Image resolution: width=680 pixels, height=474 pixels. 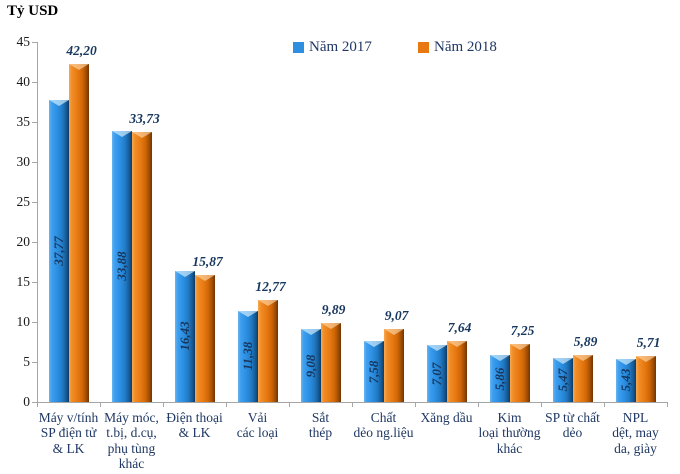 I want to click on y-tick-label: 25, so click(x=23, y=201).